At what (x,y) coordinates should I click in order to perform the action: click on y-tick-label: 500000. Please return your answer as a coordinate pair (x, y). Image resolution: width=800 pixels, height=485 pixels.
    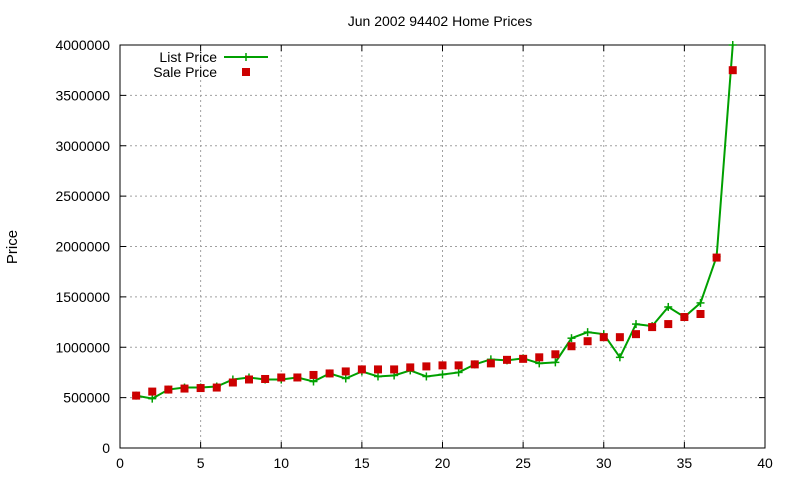
    Looking at the image, I should click on (86, 398).